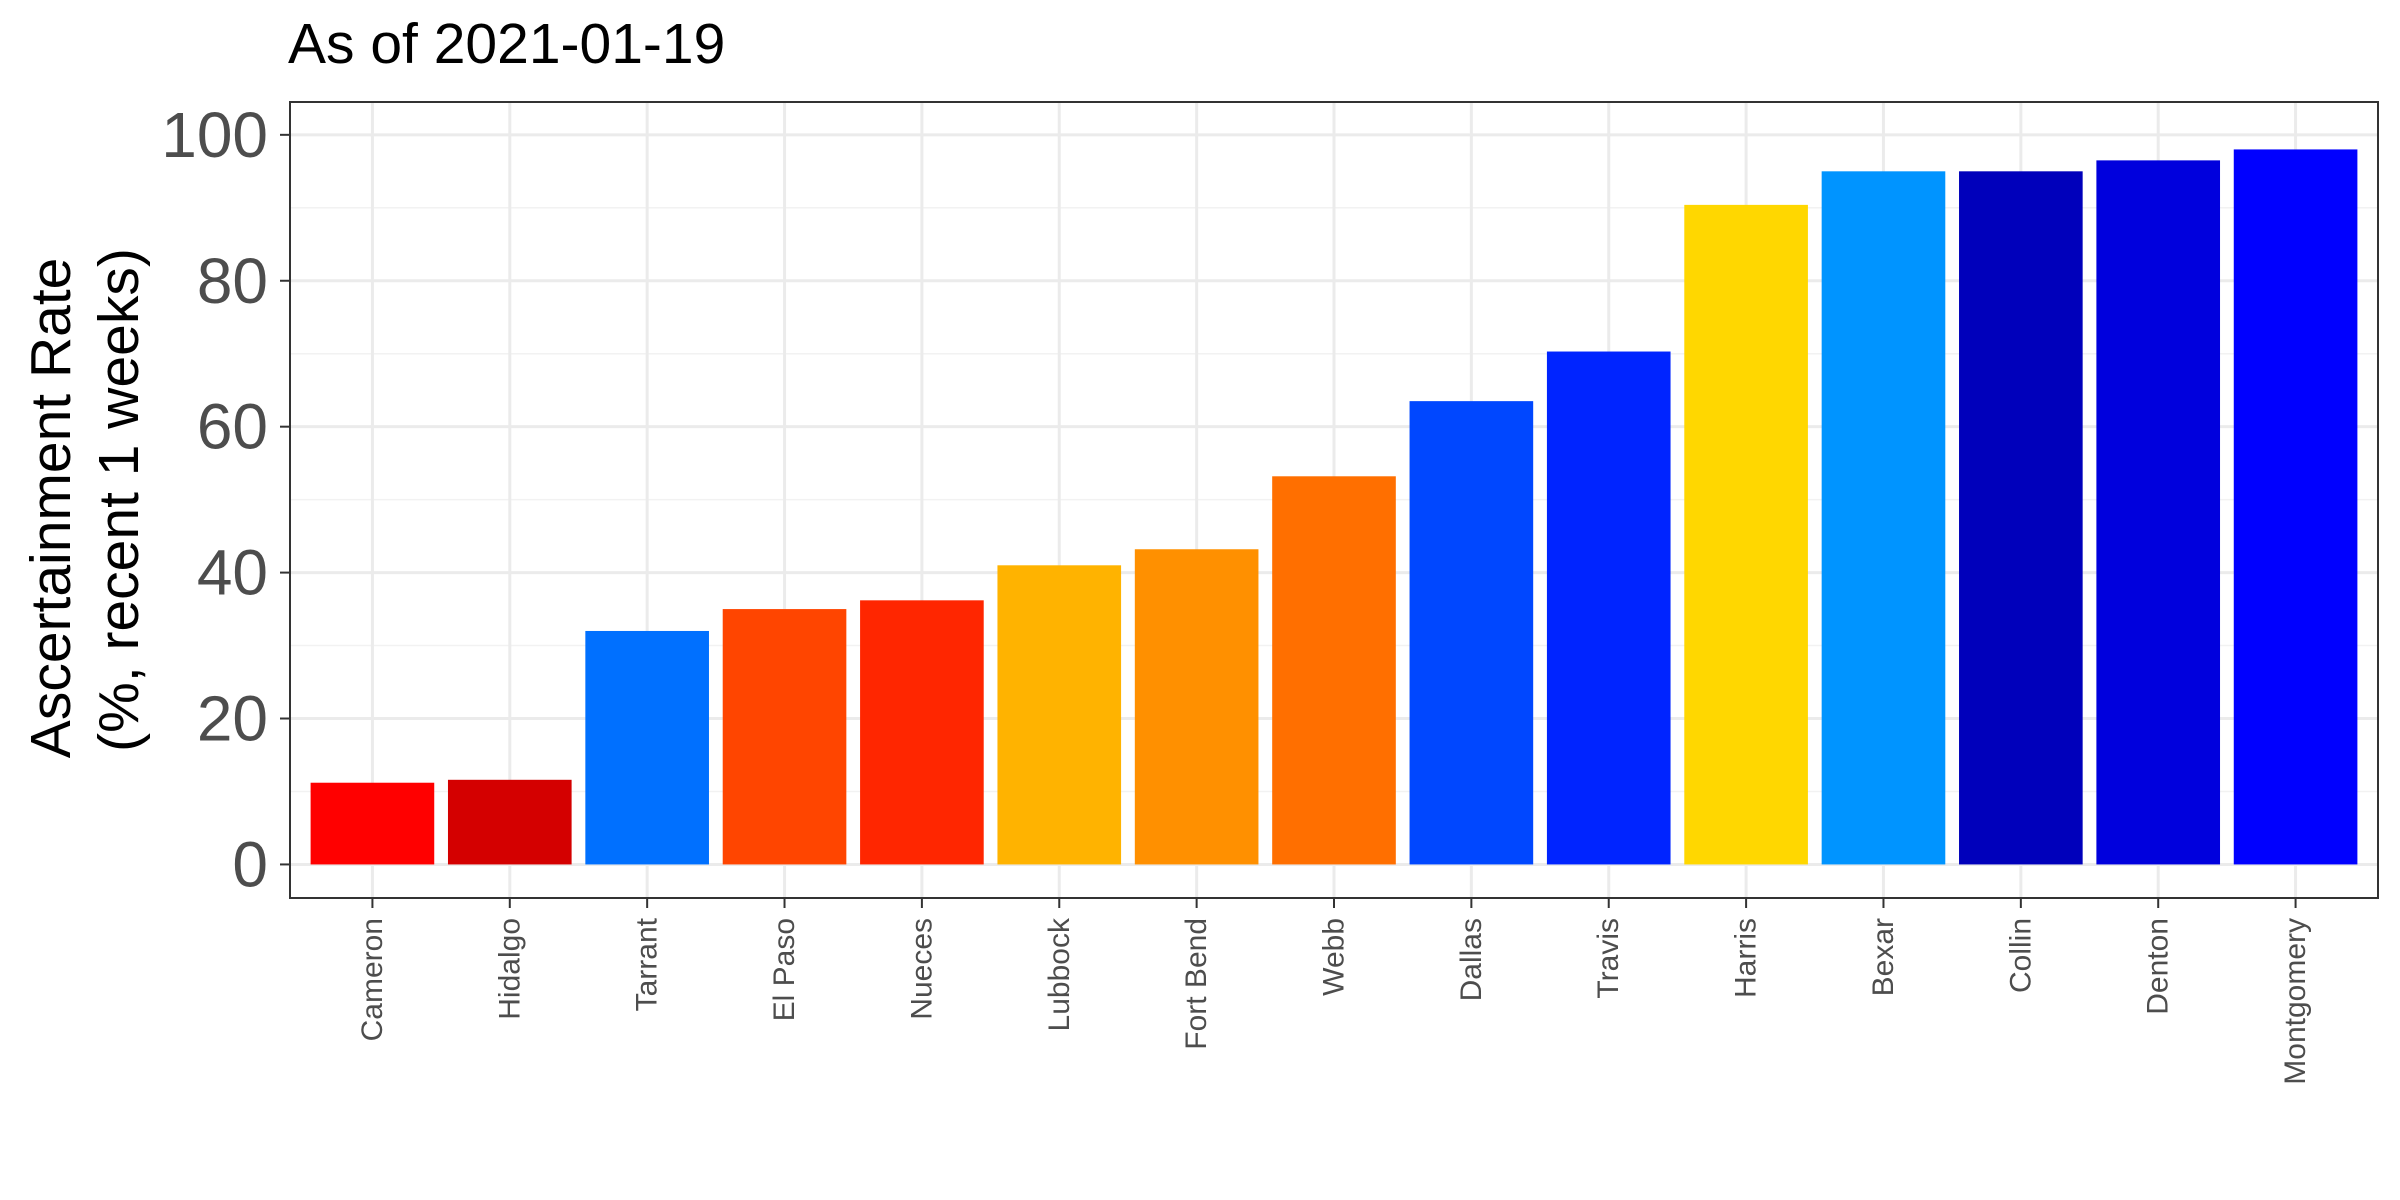 Image resolution: width=2400 pixels, height=1200 pixels. I want to click on bar-webb, so click(1334, 670).